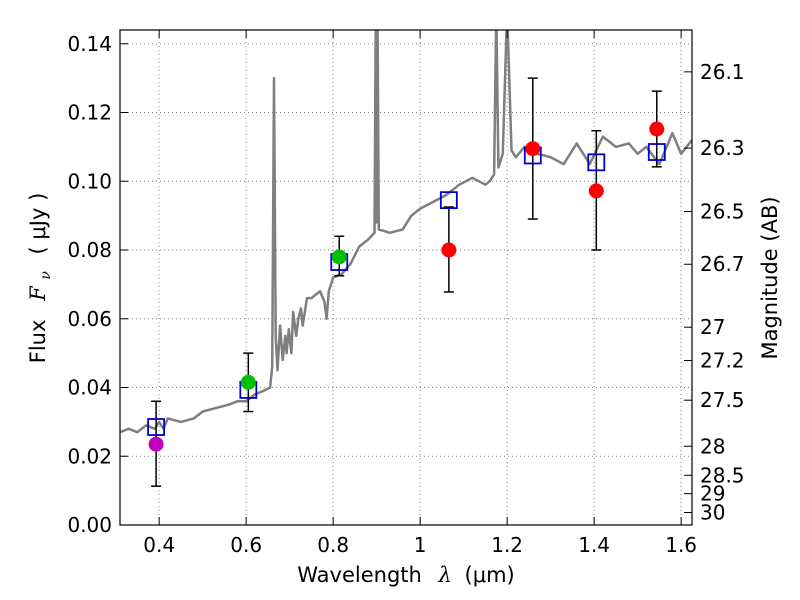 This screenshot has height=600, width=800. I want to click on y-axis-title-text: Flux, so click(38, 342).